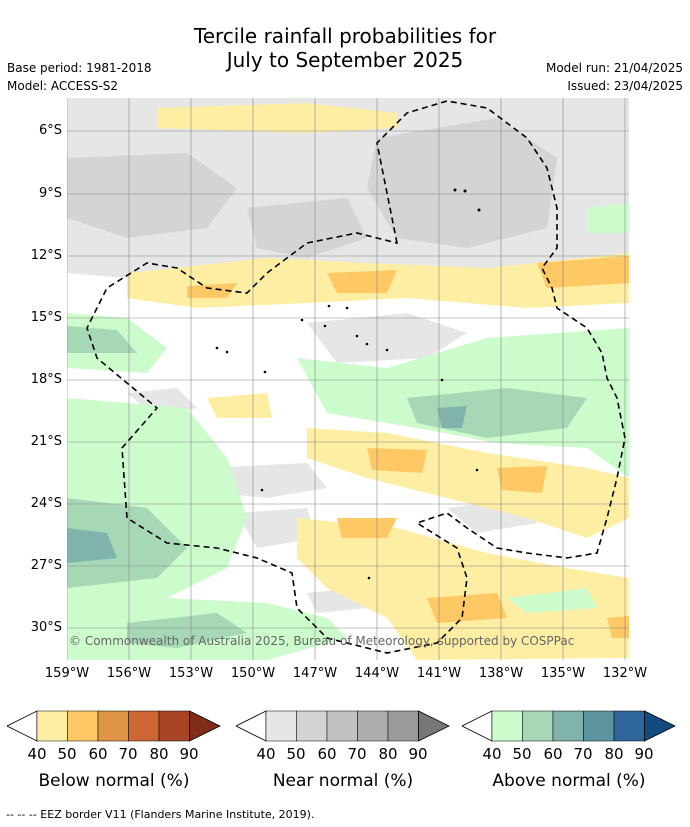  Describe the element at coordinates (205, 726) in the screenshot. I see `colorbar-below-right-arrow` at that location.